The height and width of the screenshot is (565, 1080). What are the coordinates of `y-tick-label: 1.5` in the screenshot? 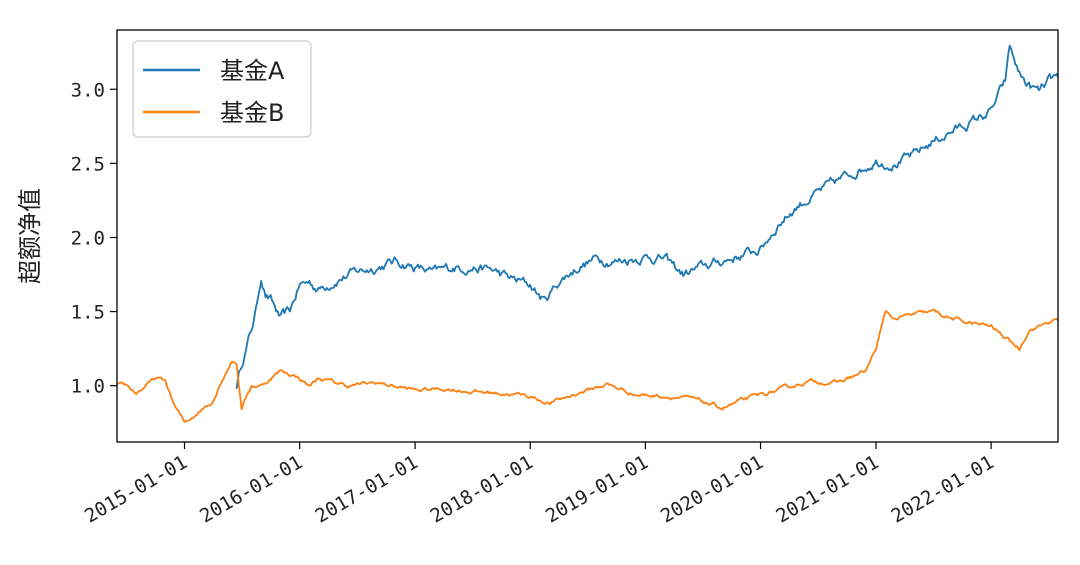 It's located at (88, 313).